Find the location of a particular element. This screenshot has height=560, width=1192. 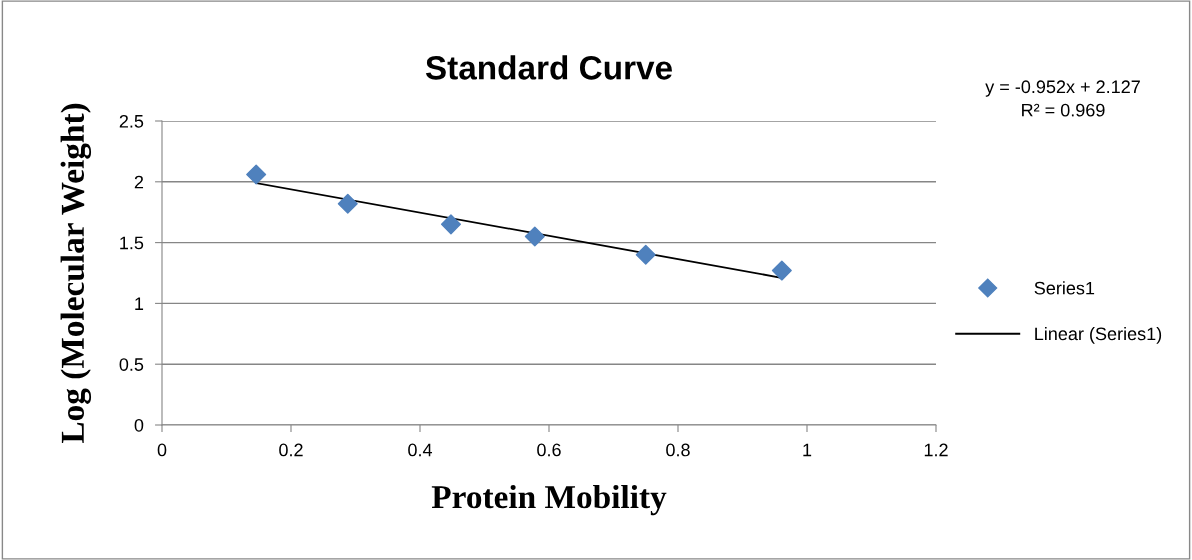

x-tick-label: 0.4 is located at coordinates (420, 450).